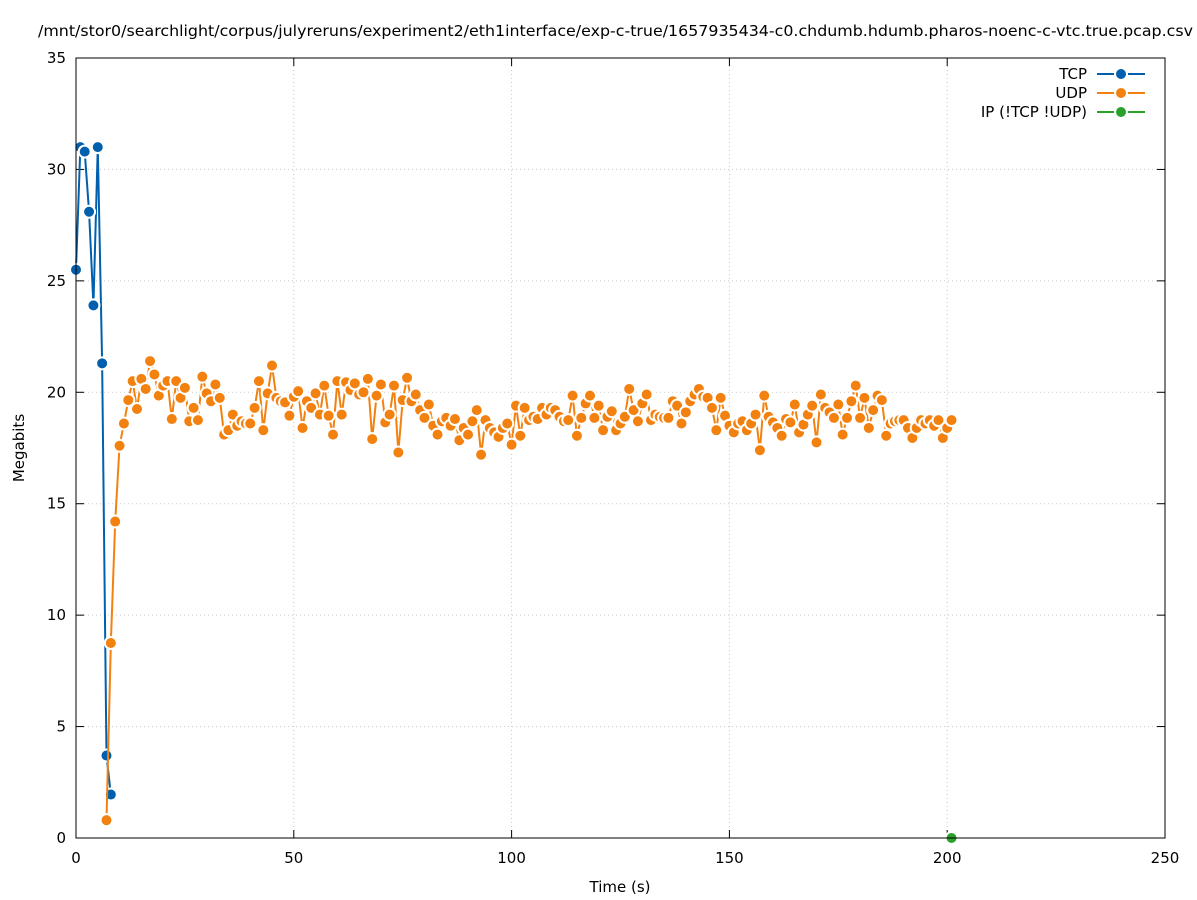 The image size is (1197, 900). Describe the element at coordinates (76, 858) in the screenshot. I see `x-tick-label: 0` at that location.